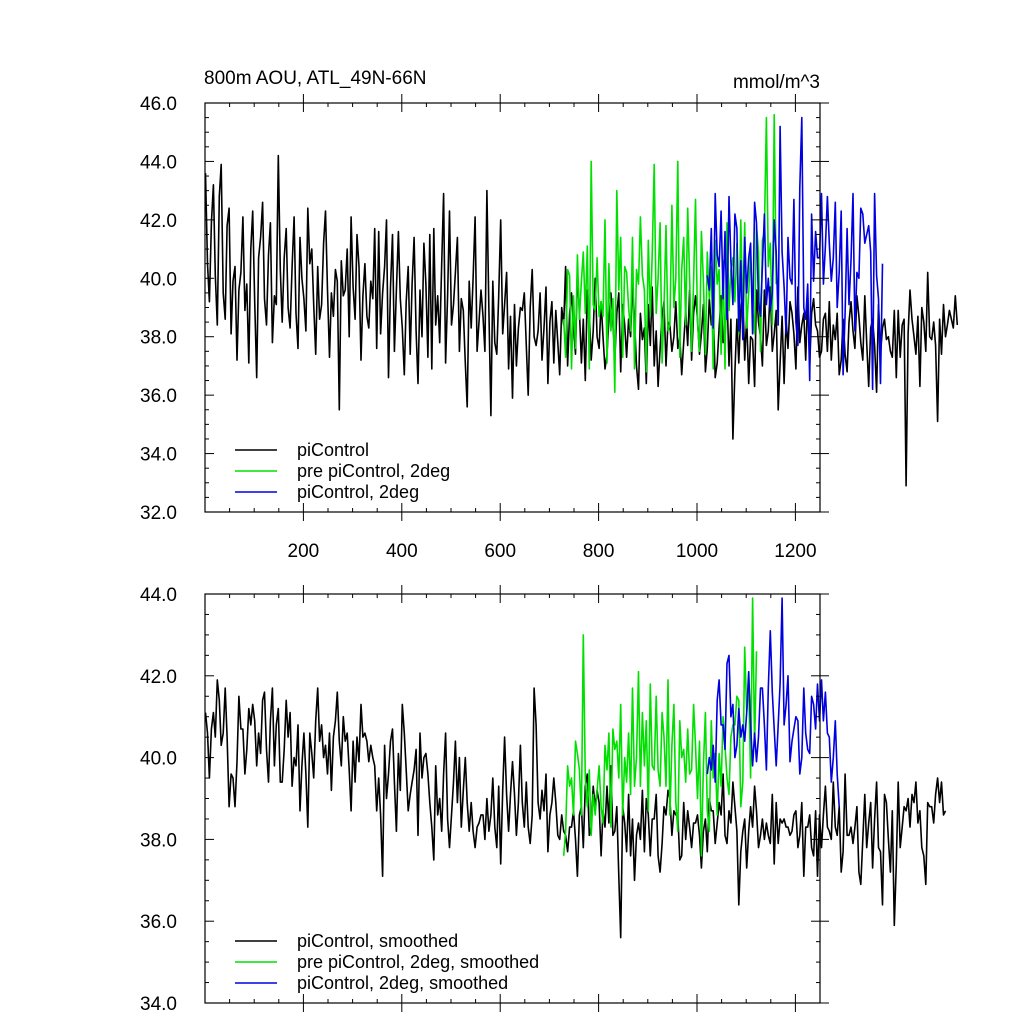 This screenshot has height=1029, width=1024. Describe the element at coordinates (158, 922) in the screenshot. I see `panel2-ytick-label: 36.0` at that location.